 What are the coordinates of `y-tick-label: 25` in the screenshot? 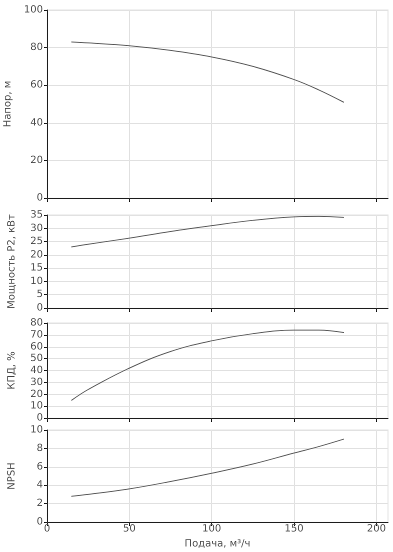 It's located at (36, 242).